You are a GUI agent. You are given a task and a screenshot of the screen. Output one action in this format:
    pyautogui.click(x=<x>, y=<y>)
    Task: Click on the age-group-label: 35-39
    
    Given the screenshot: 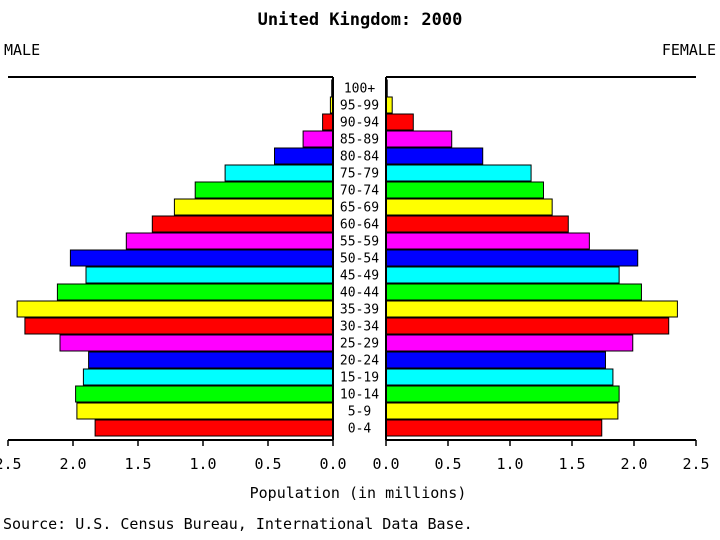 What is the action you would take?
    pyautogui.click(x=359, y=310)
    